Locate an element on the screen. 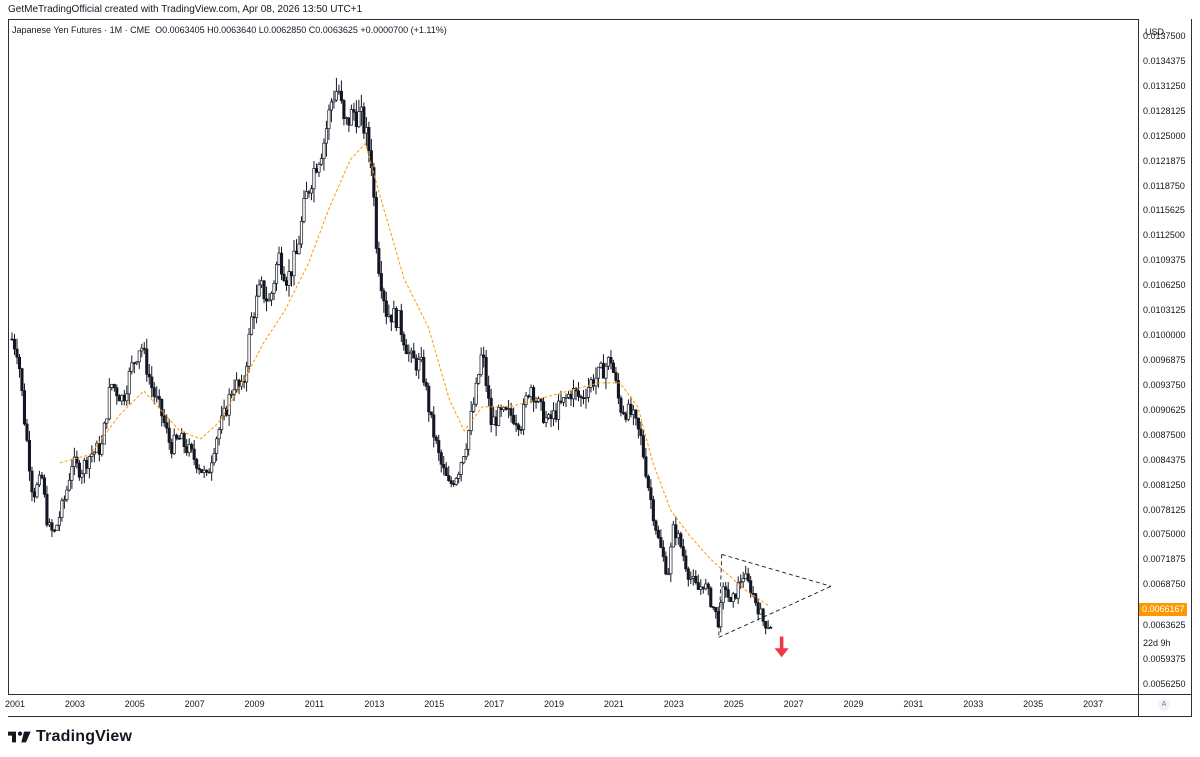  price-tick-label: 0.0128125 is located at coordinates (1164, 110).